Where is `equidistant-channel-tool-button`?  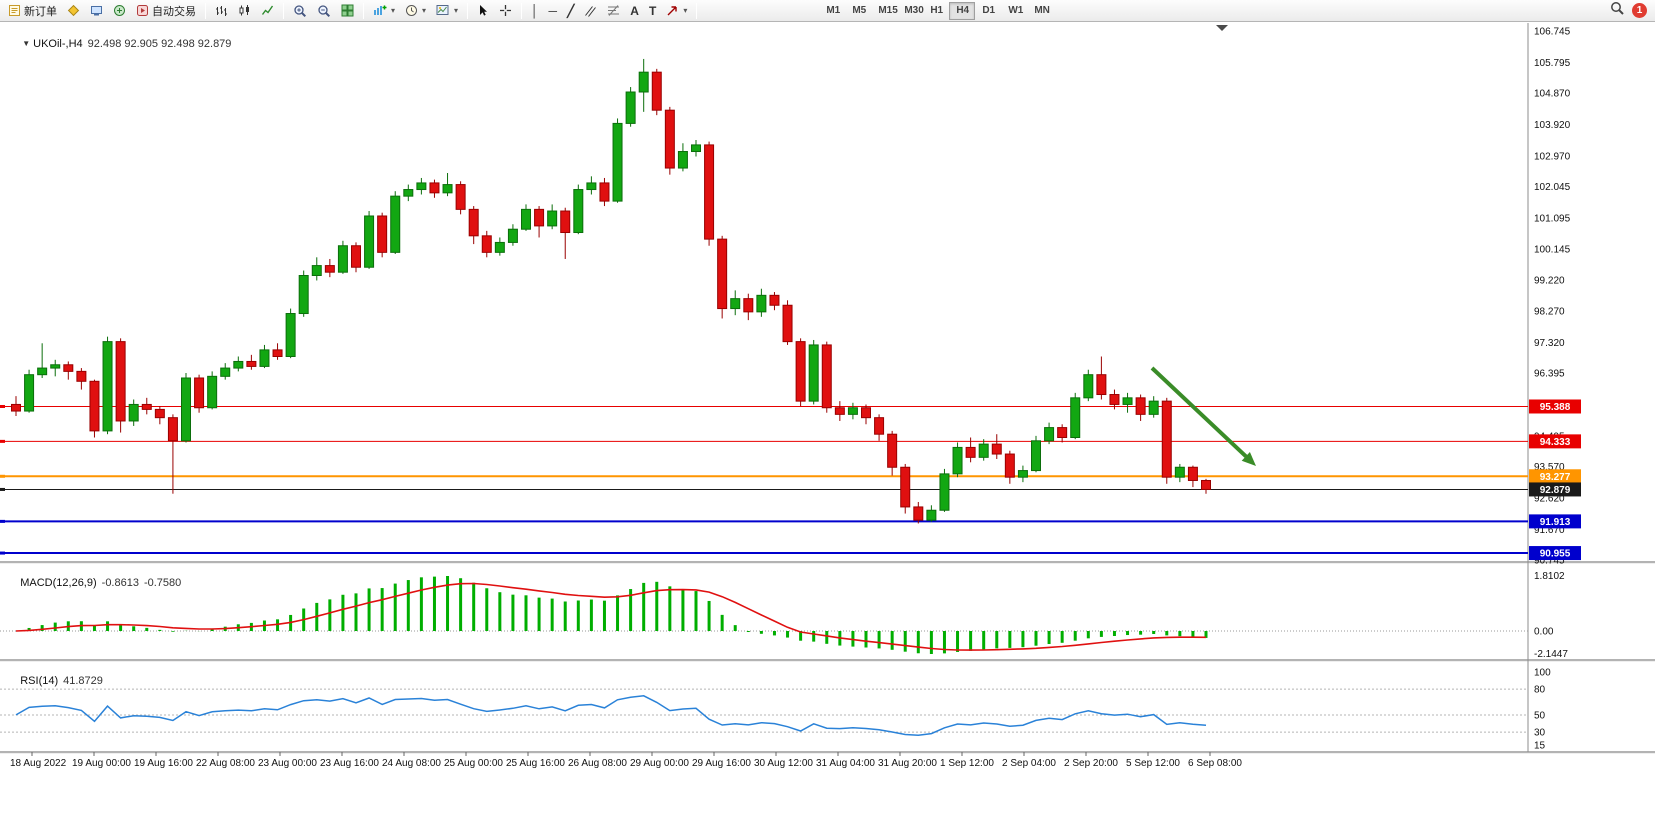 equidistant-channel-tool-button is located at coordinates (590, 10).